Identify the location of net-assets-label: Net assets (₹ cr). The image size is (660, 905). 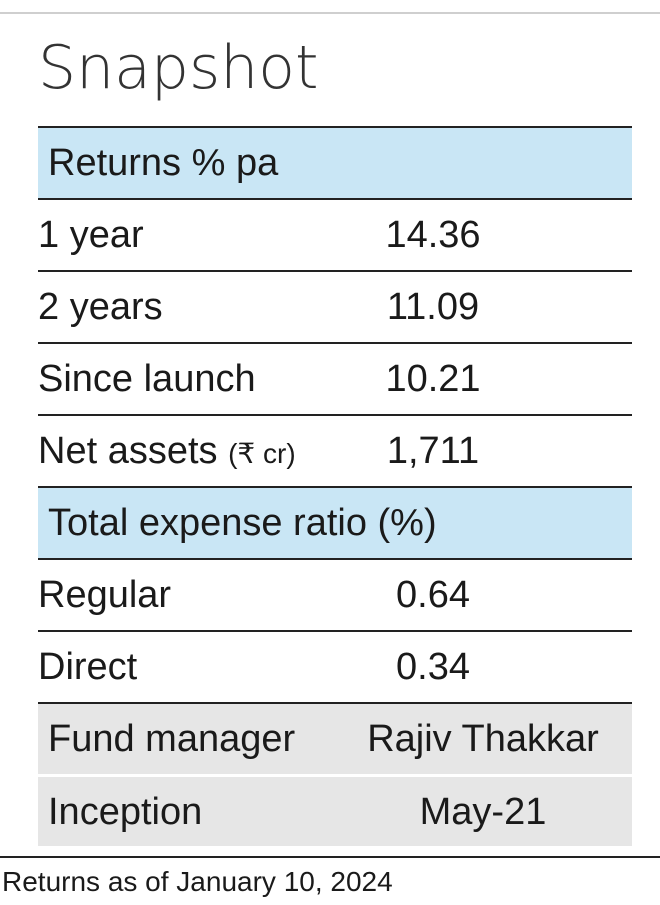
(167, 451).